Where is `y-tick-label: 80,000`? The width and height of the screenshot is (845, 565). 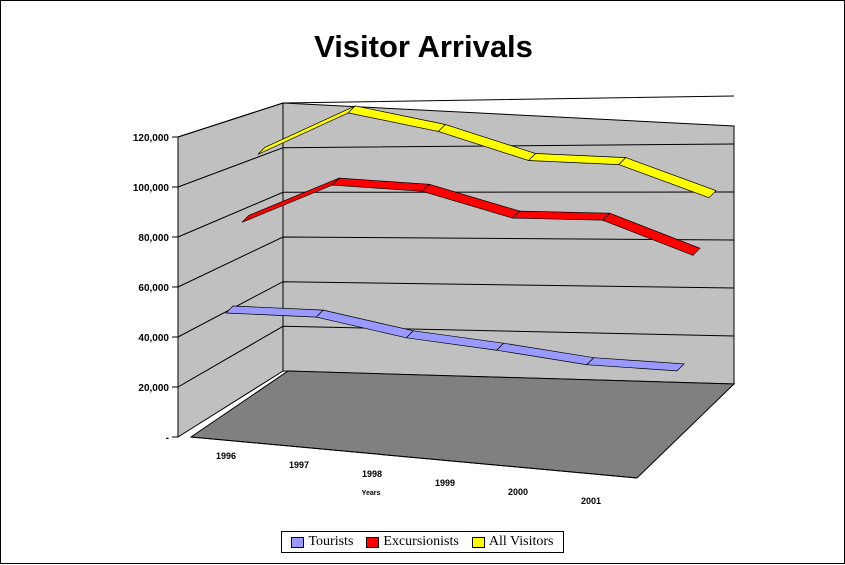
y-tick-label: 80,000 is located at coordinates (153, 238).